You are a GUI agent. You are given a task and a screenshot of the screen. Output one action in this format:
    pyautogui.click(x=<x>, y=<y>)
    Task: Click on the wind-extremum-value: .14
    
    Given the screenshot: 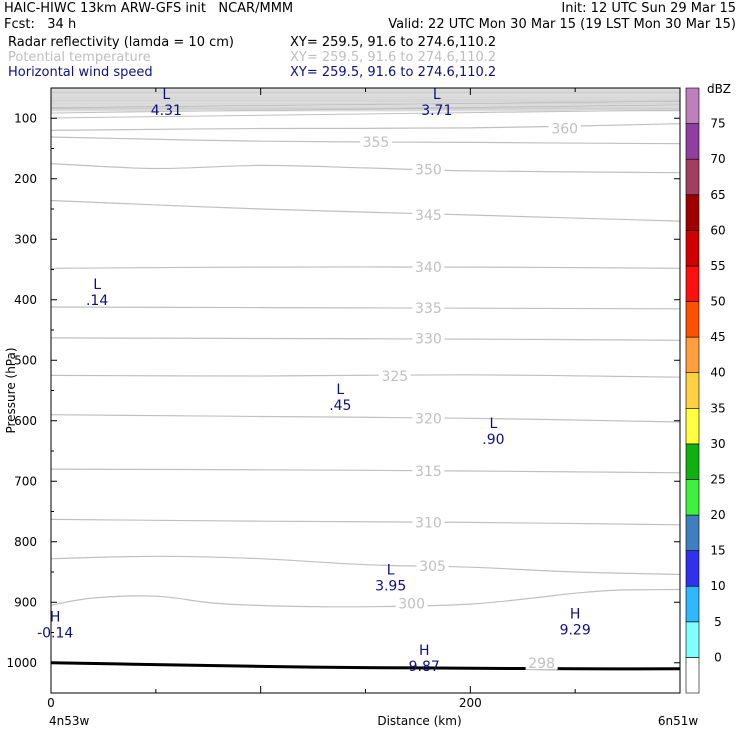 What is the action you would take?
    pyautogui.click(x=97, y=301)
    